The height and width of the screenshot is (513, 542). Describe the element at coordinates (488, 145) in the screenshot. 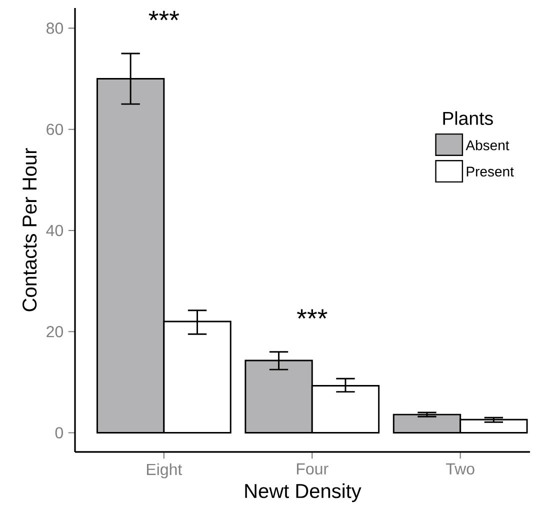

I see `legend-label: Absent` at that location.